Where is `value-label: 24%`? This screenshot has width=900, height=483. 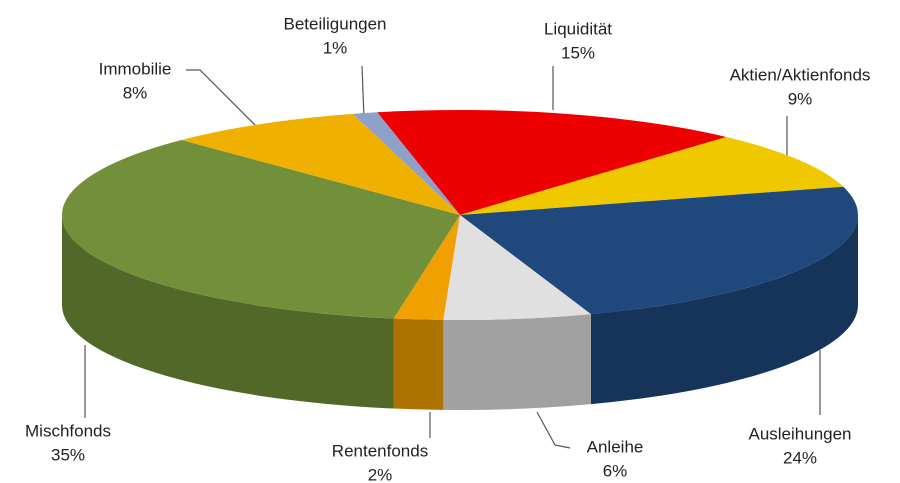 value-label: 24% is located at coordinates (800, 457).